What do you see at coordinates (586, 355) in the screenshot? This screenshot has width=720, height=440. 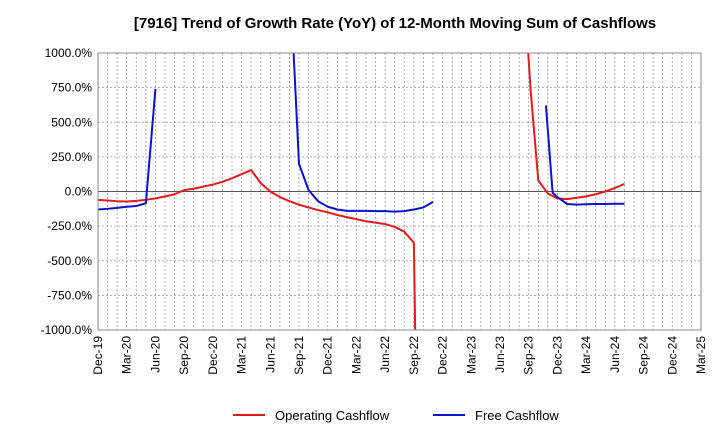 I see `x-tick-label: Mar-24` at bounding box center [586, 355].